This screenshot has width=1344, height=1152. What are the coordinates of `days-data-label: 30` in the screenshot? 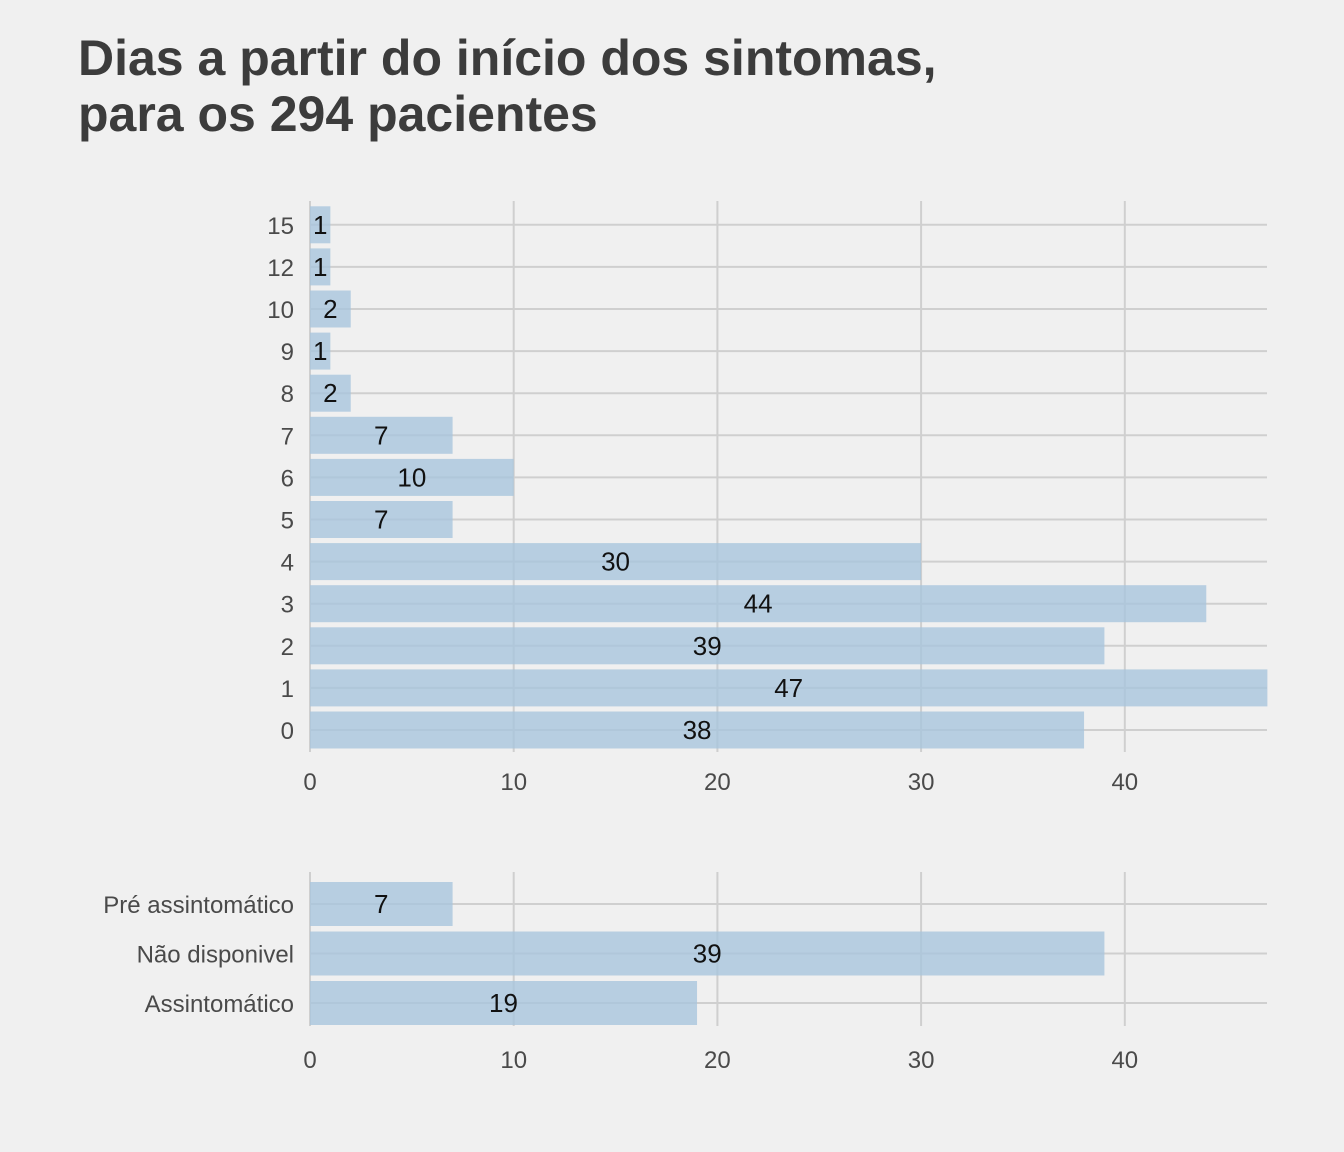 It's located at (615, 562).